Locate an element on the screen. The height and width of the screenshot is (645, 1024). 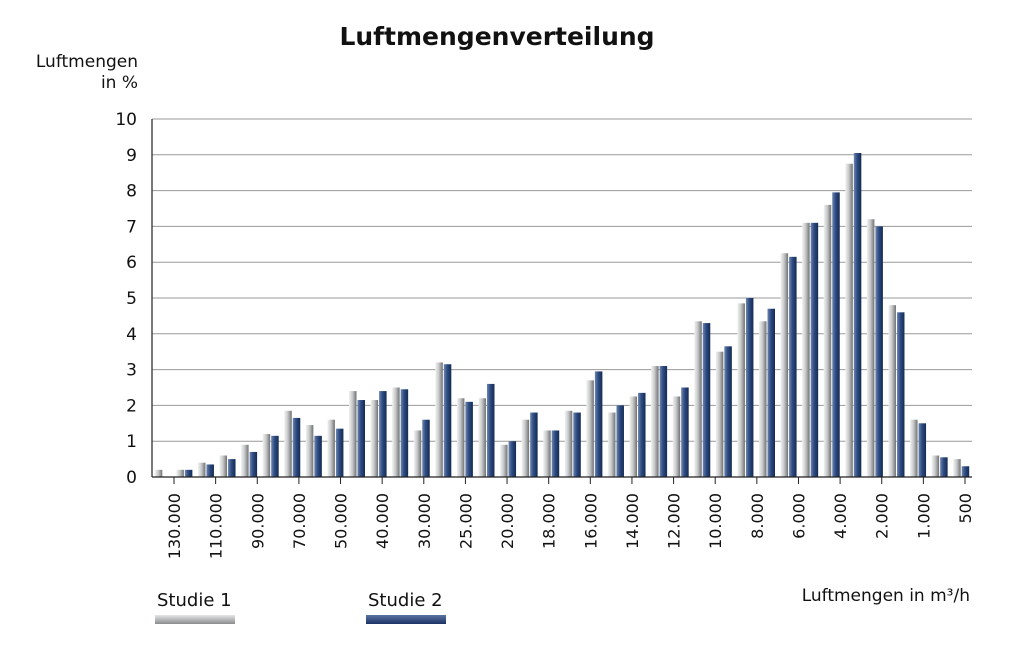
x-tick-label-10: 16.000 is located at coordinates (590, 521).